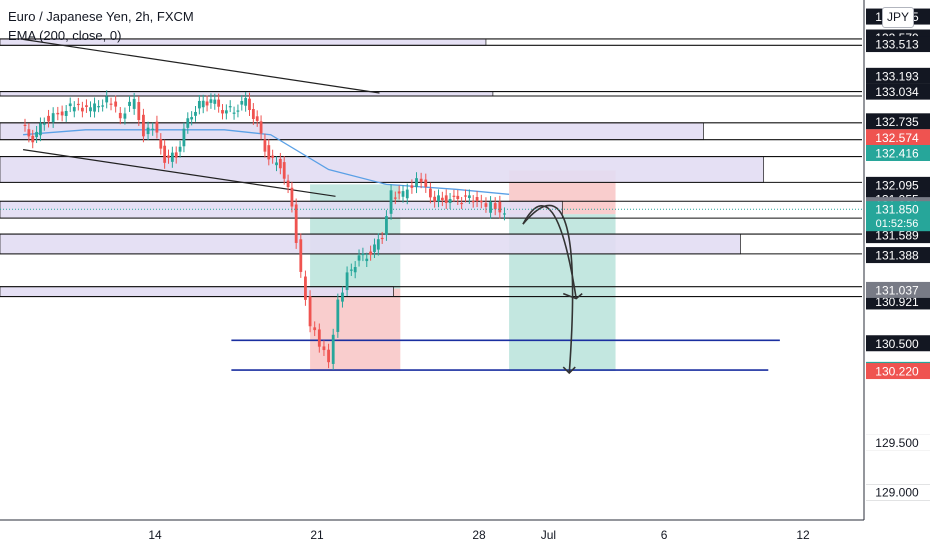 The height and width of the screenshot is (550, 932). I want to click on price-tick-label: 130.921, so click(897, 302).